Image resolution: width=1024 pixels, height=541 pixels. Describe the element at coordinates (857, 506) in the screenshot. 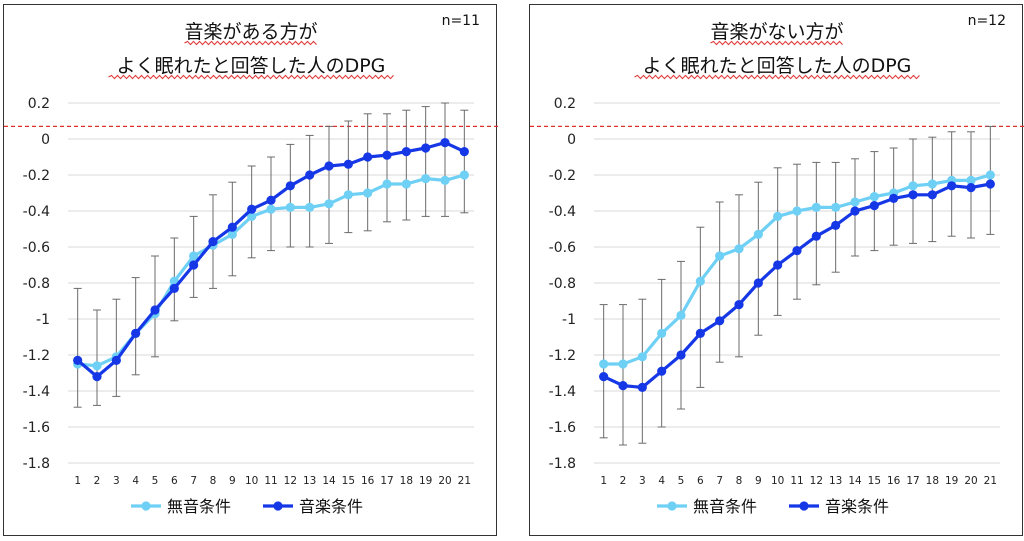

I see `legend-label-1: 音楽条件` at that location.